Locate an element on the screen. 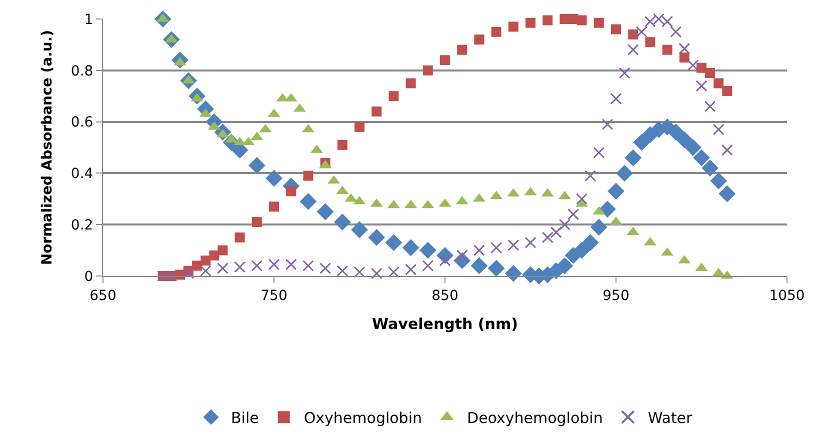 This screenshot has width=820, height=446. x-tick-label: 650 is located at coordinates (103, 296).